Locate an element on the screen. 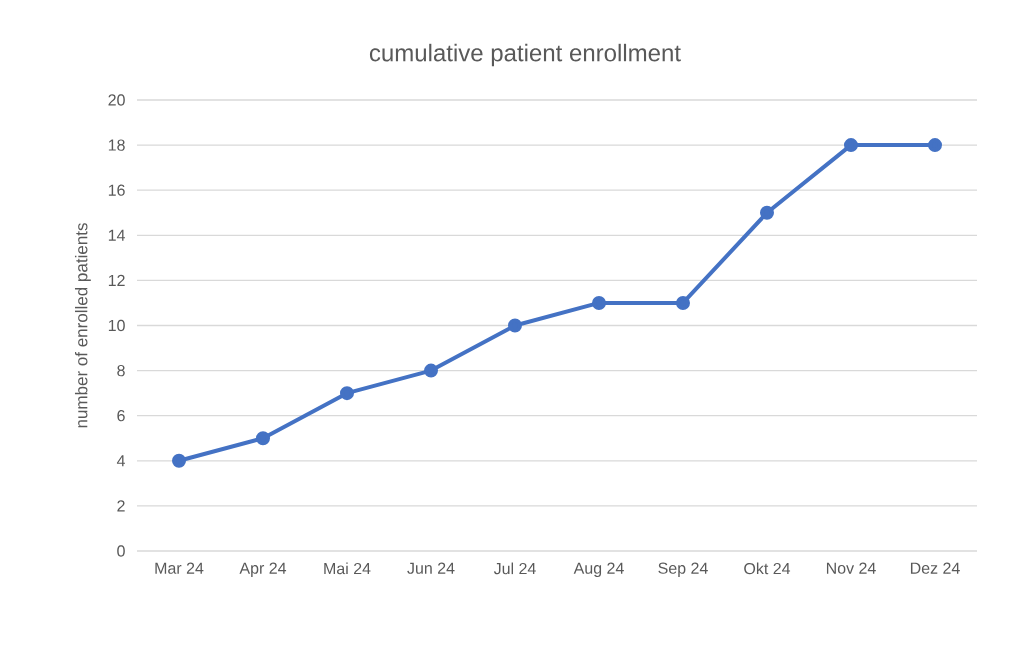  y-tick-label: 16 is located at coordinates (116, 190).